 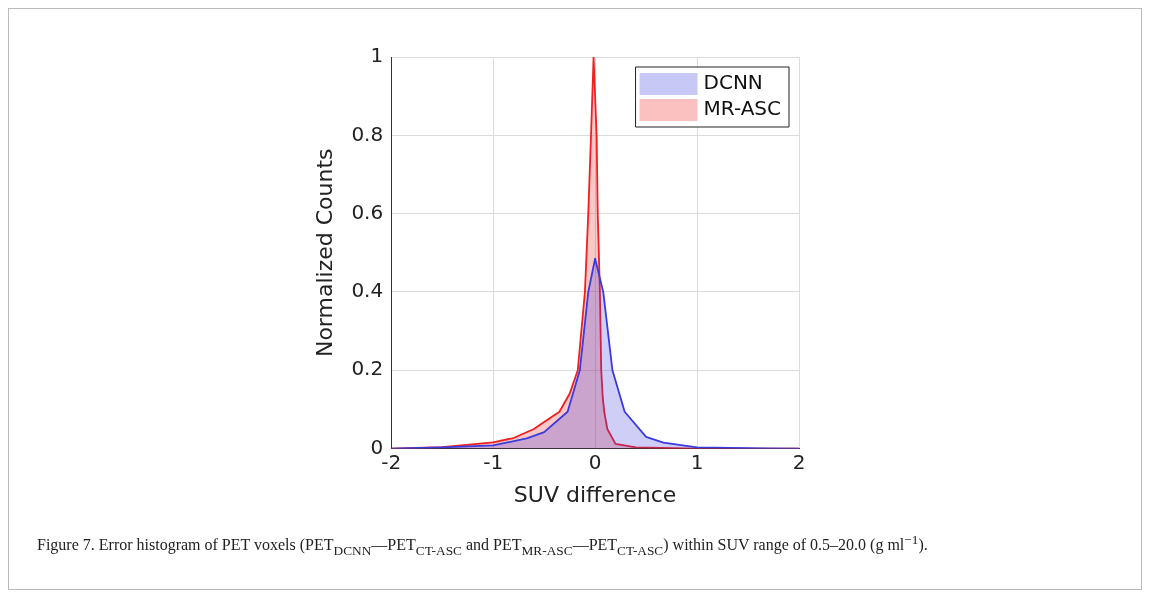 What do you see at coordinates (367, 133) in the screenshot?
I see `y-tick-label: 0.8` at bounding box center [367, 133].